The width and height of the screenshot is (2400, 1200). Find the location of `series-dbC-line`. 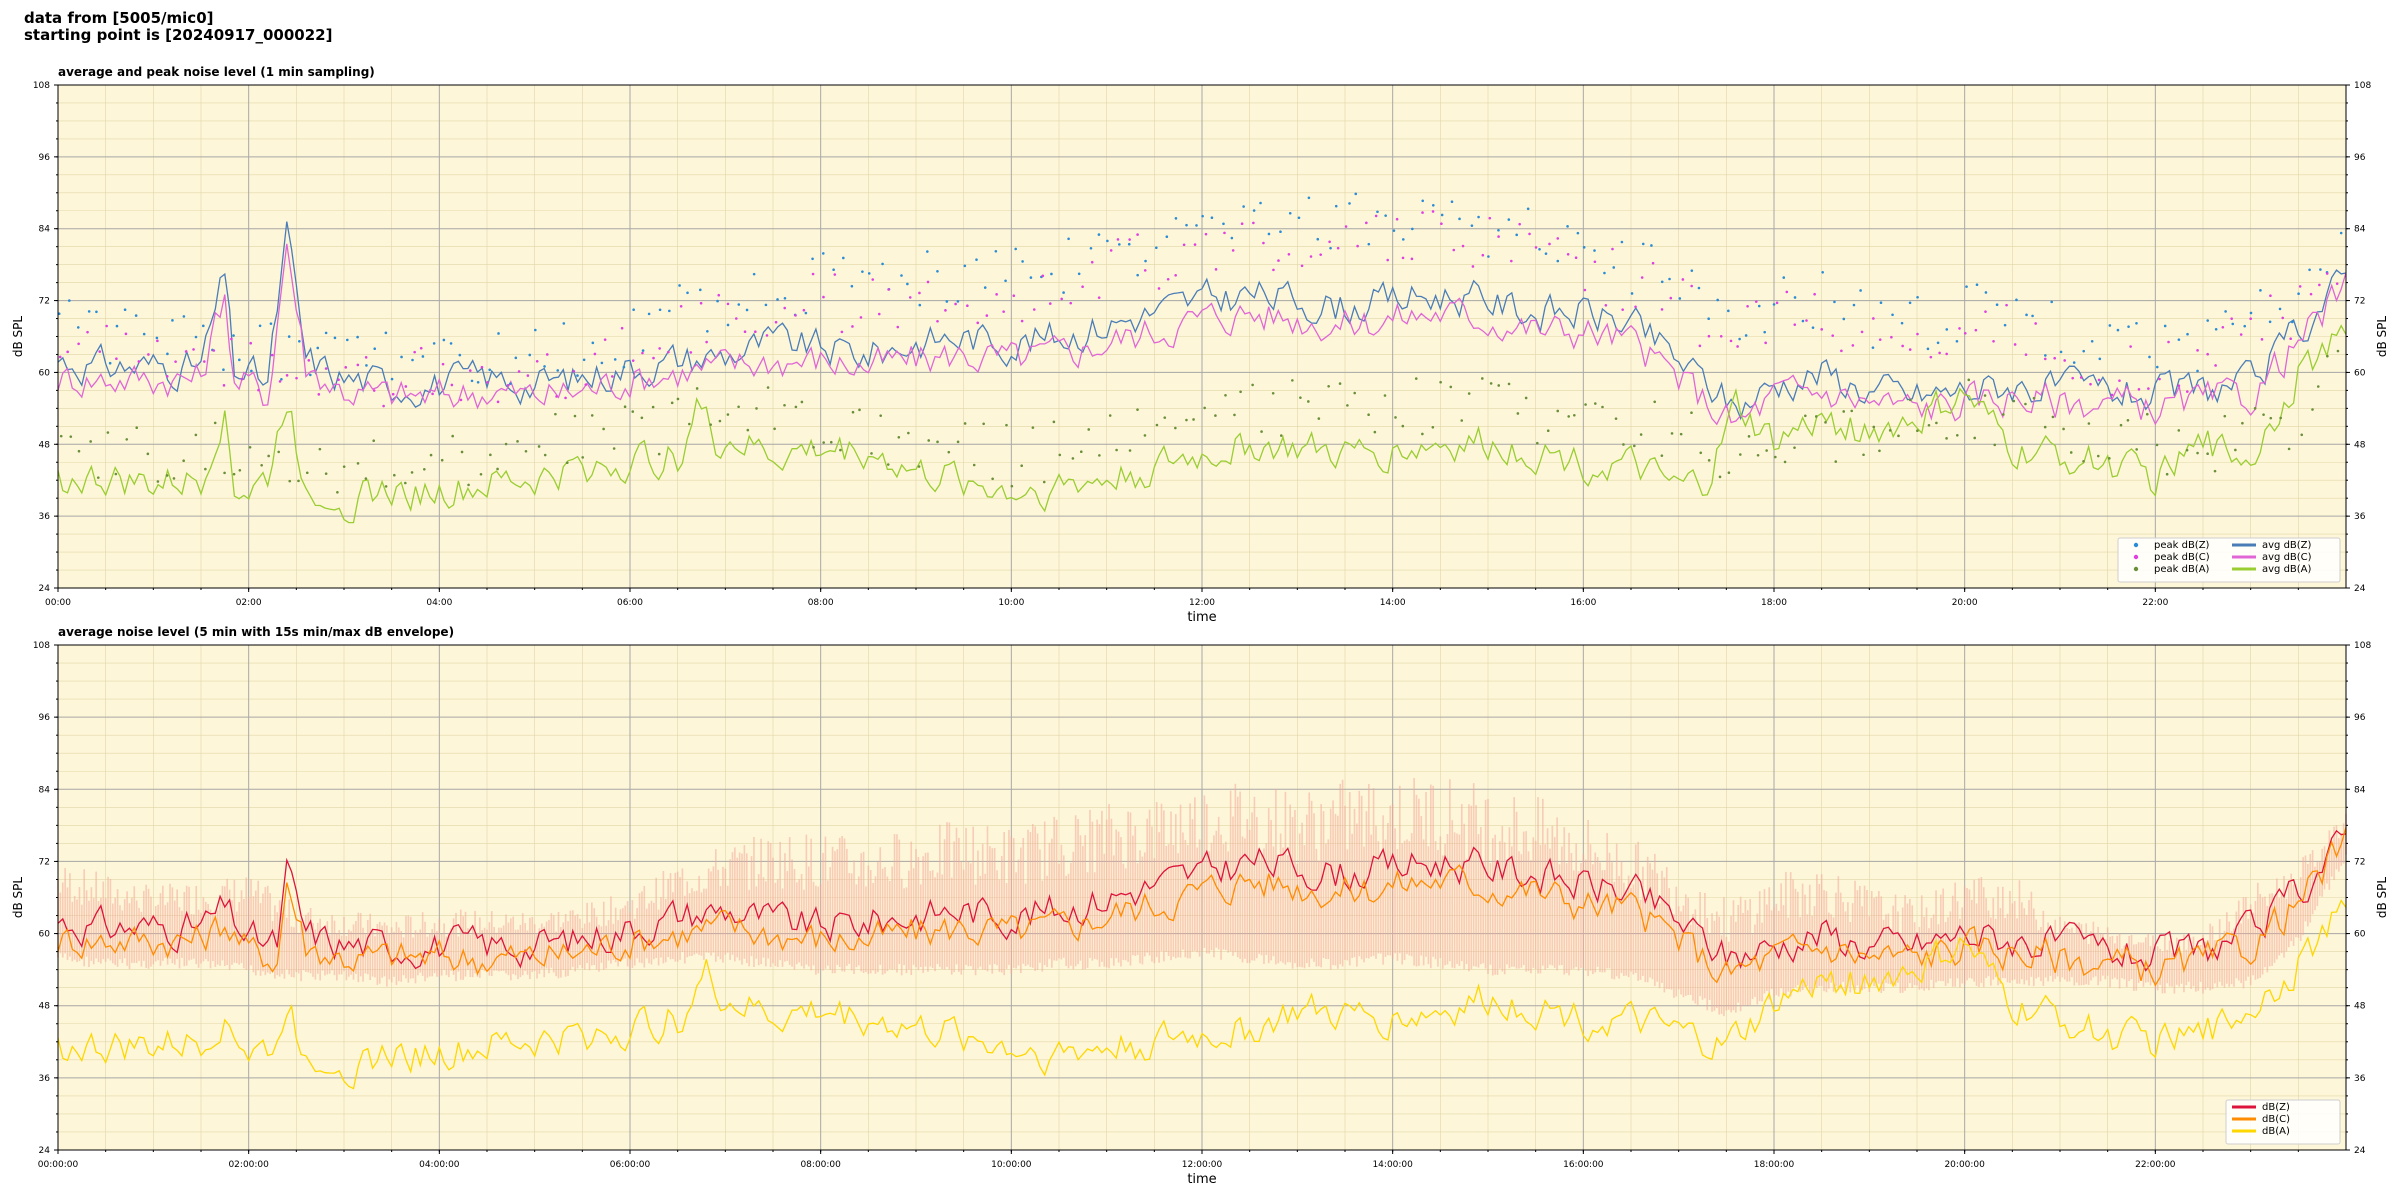

series-dbC-line is located at coordinates (1202, 907).